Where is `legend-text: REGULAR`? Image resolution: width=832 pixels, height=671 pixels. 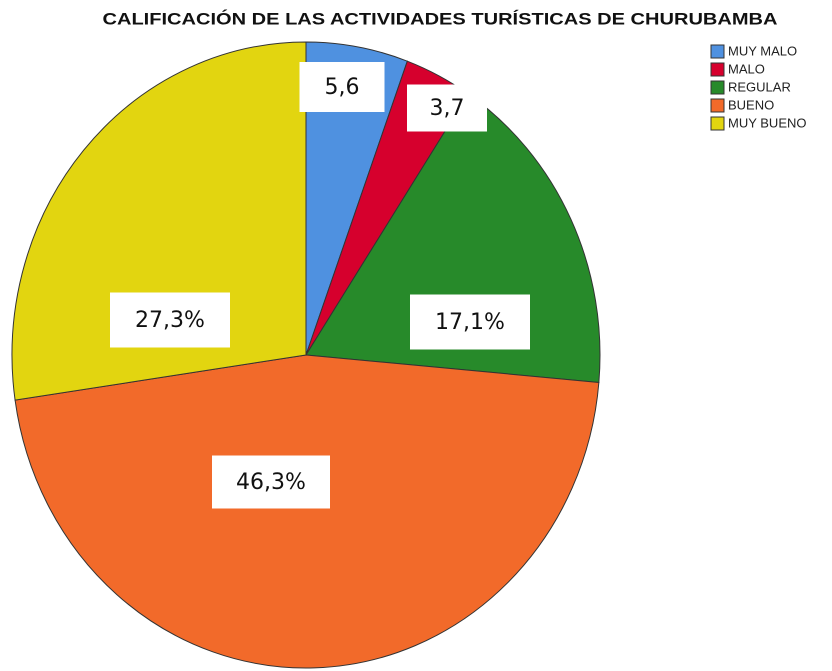
legend-text: REGULAR is located at coordinates (759, 86).